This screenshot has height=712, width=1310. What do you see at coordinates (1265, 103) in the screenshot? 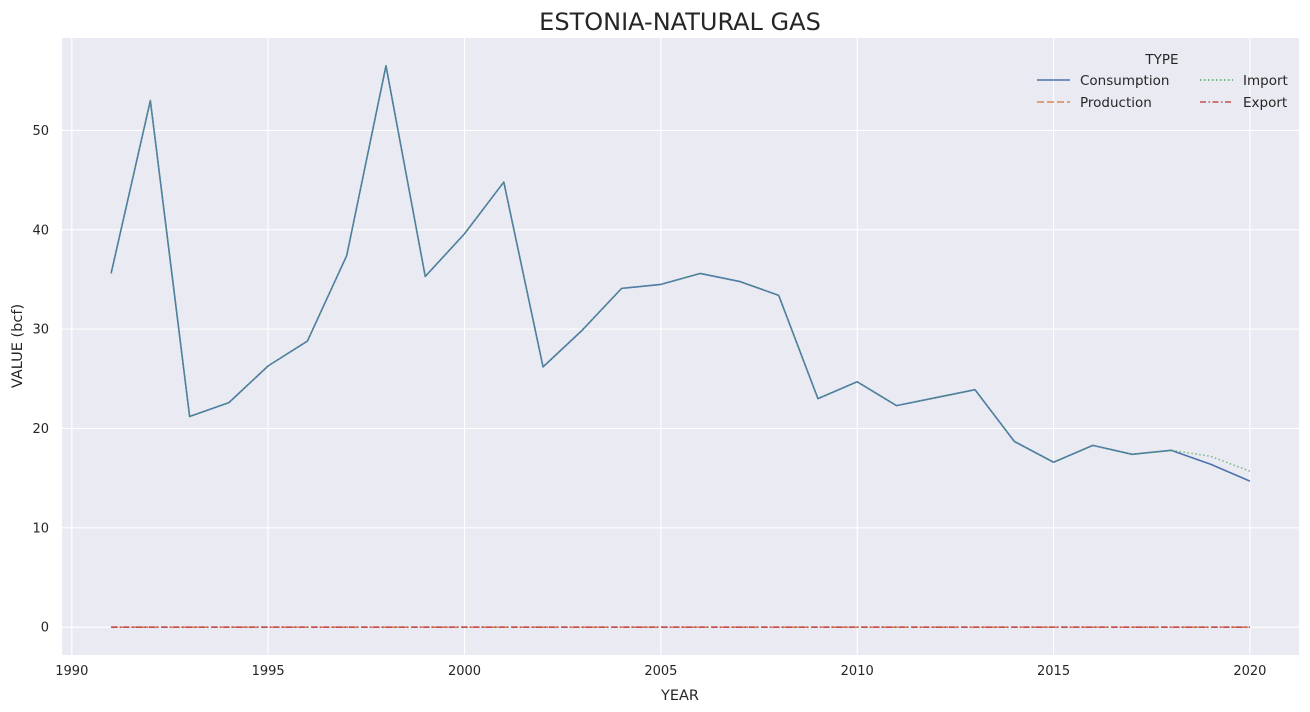
I see `legend-label-export: Export` at bounding box center [1265, 103].